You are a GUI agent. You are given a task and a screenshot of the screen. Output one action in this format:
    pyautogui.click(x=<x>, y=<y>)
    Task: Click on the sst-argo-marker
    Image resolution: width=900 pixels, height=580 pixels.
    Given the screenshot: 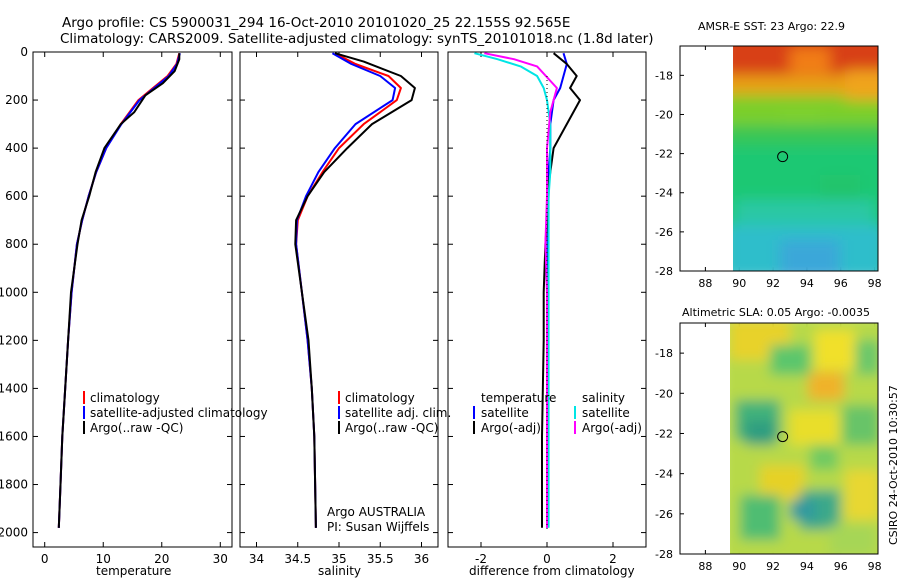 What is the action you would take?
    pyautogui.click(x=783, y=157)
    